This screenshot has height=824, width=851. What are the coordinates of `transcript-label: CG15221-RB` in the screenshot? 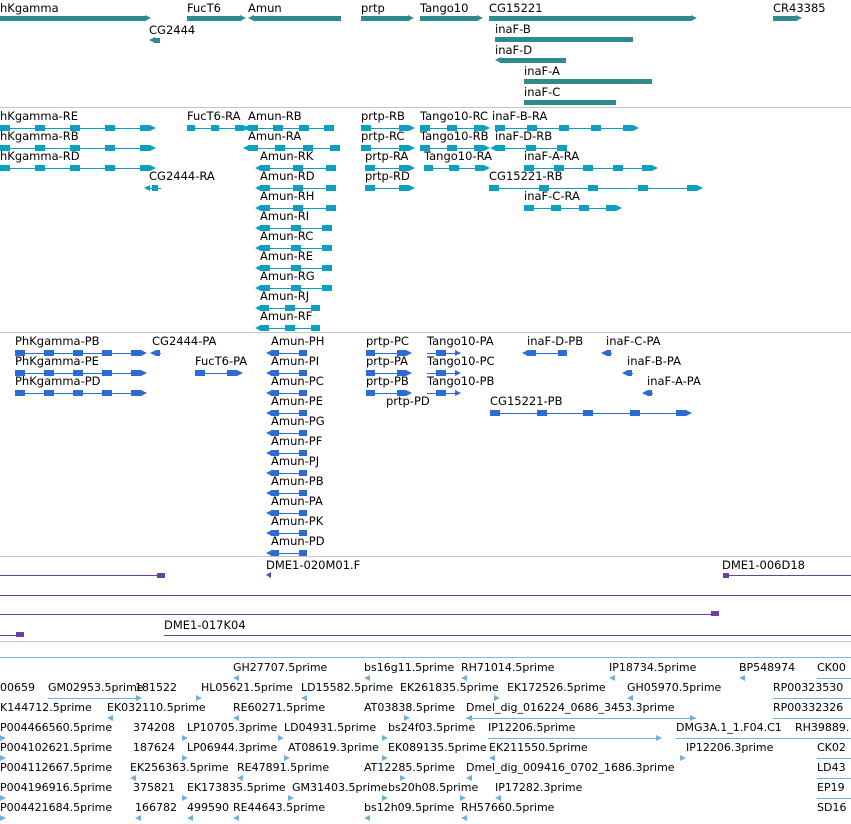 It's located at (526, 176).